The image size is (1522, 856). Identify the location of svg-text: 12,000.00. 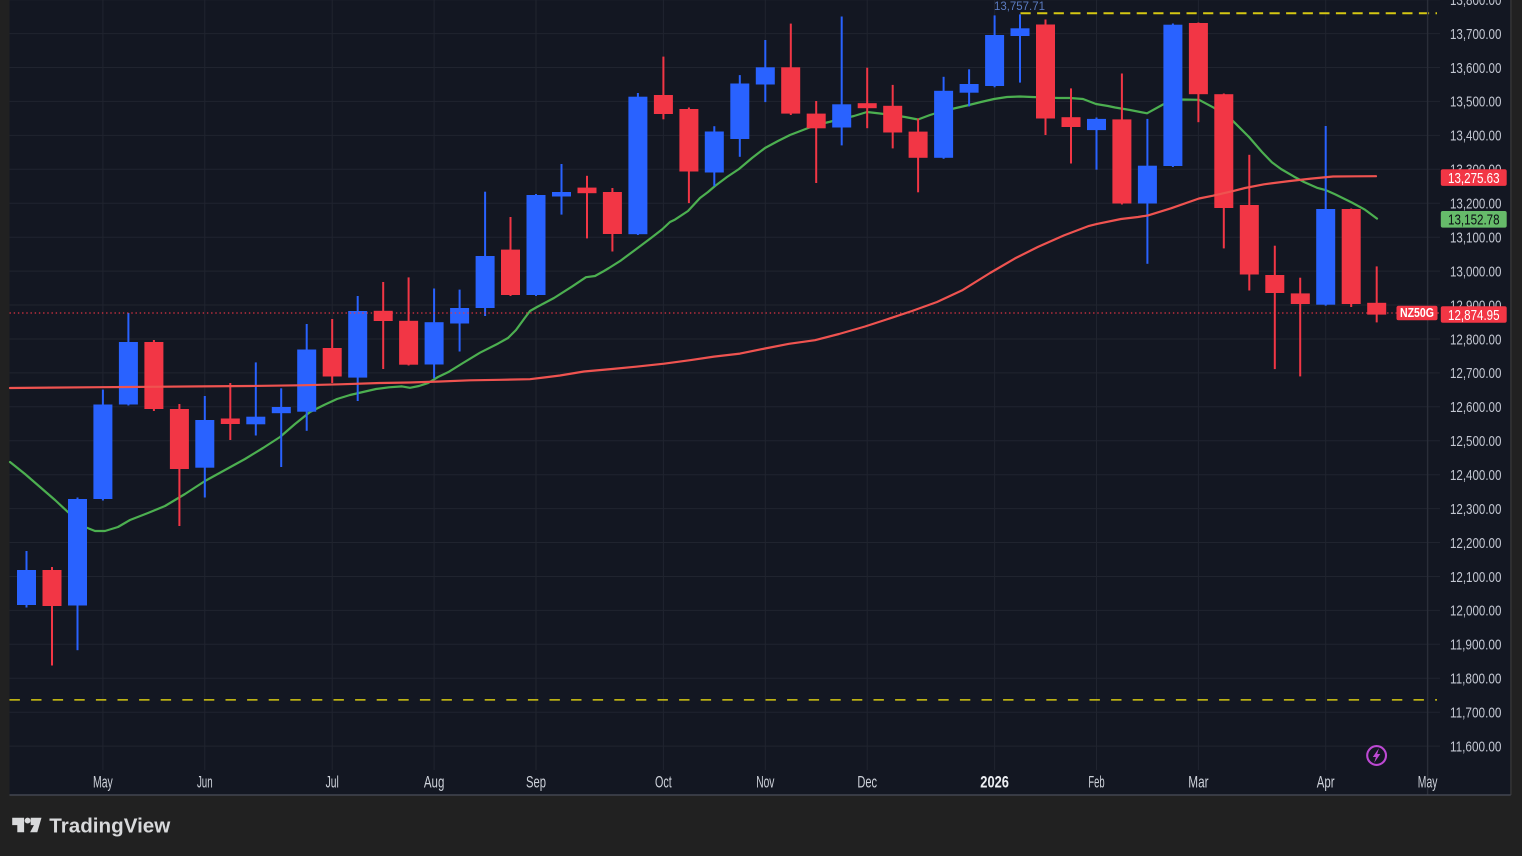
(1476, 611).